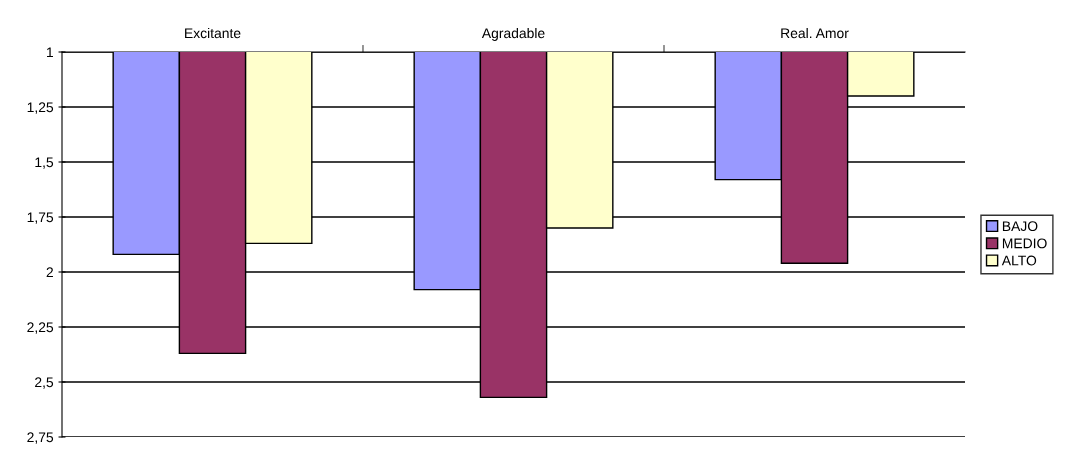  What do you see at coordinates (213, 33) in the screenshot?
I see `x-tick-label: Excitante` at bounding box center [213, 33].